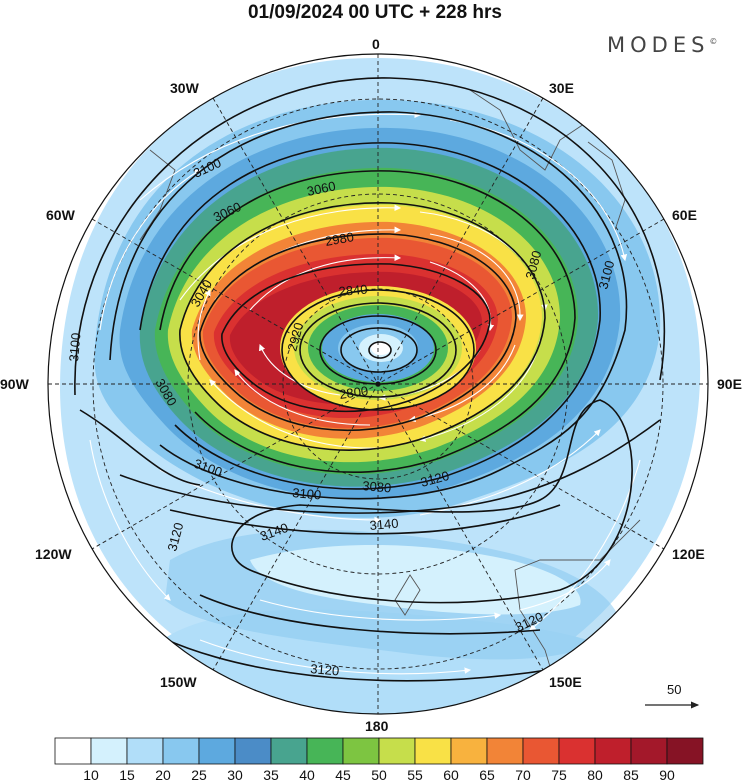 This screenshot has width=750, height=782. I want to click on lon-label-120w: 120W, so click(53, 554).